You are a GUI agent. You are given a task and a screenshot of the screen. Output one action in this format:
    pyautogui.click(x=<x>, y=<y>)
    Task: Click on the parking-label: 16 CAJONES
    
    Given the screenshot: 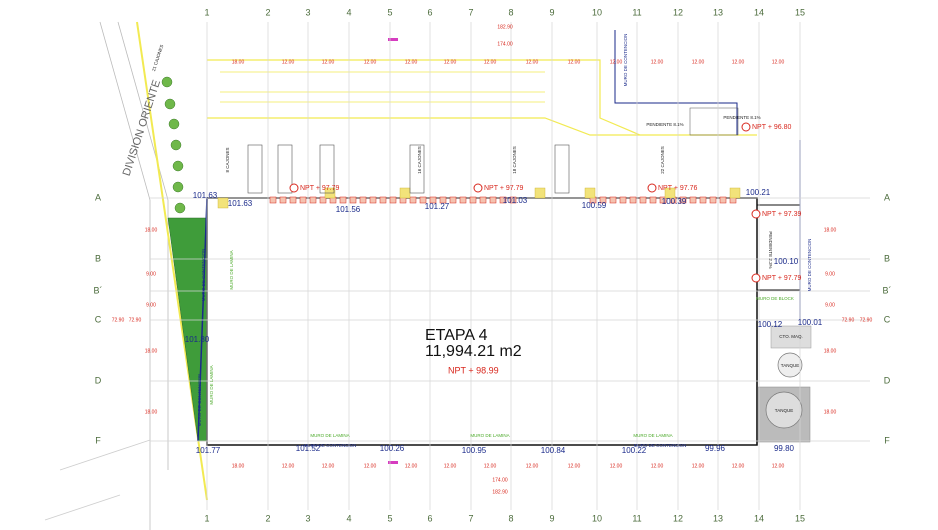 What is the action you would take?
    pyautogui.click(x=419, y=160)
    